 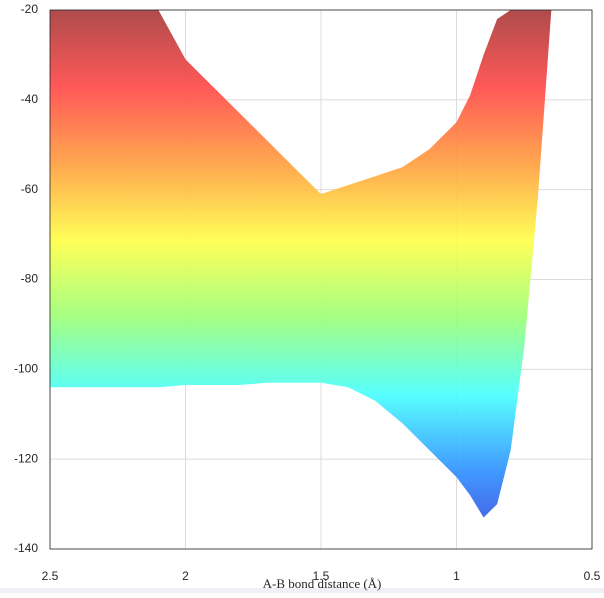 I want to click on x-tick-label: 1, so click(x=456, y=576).